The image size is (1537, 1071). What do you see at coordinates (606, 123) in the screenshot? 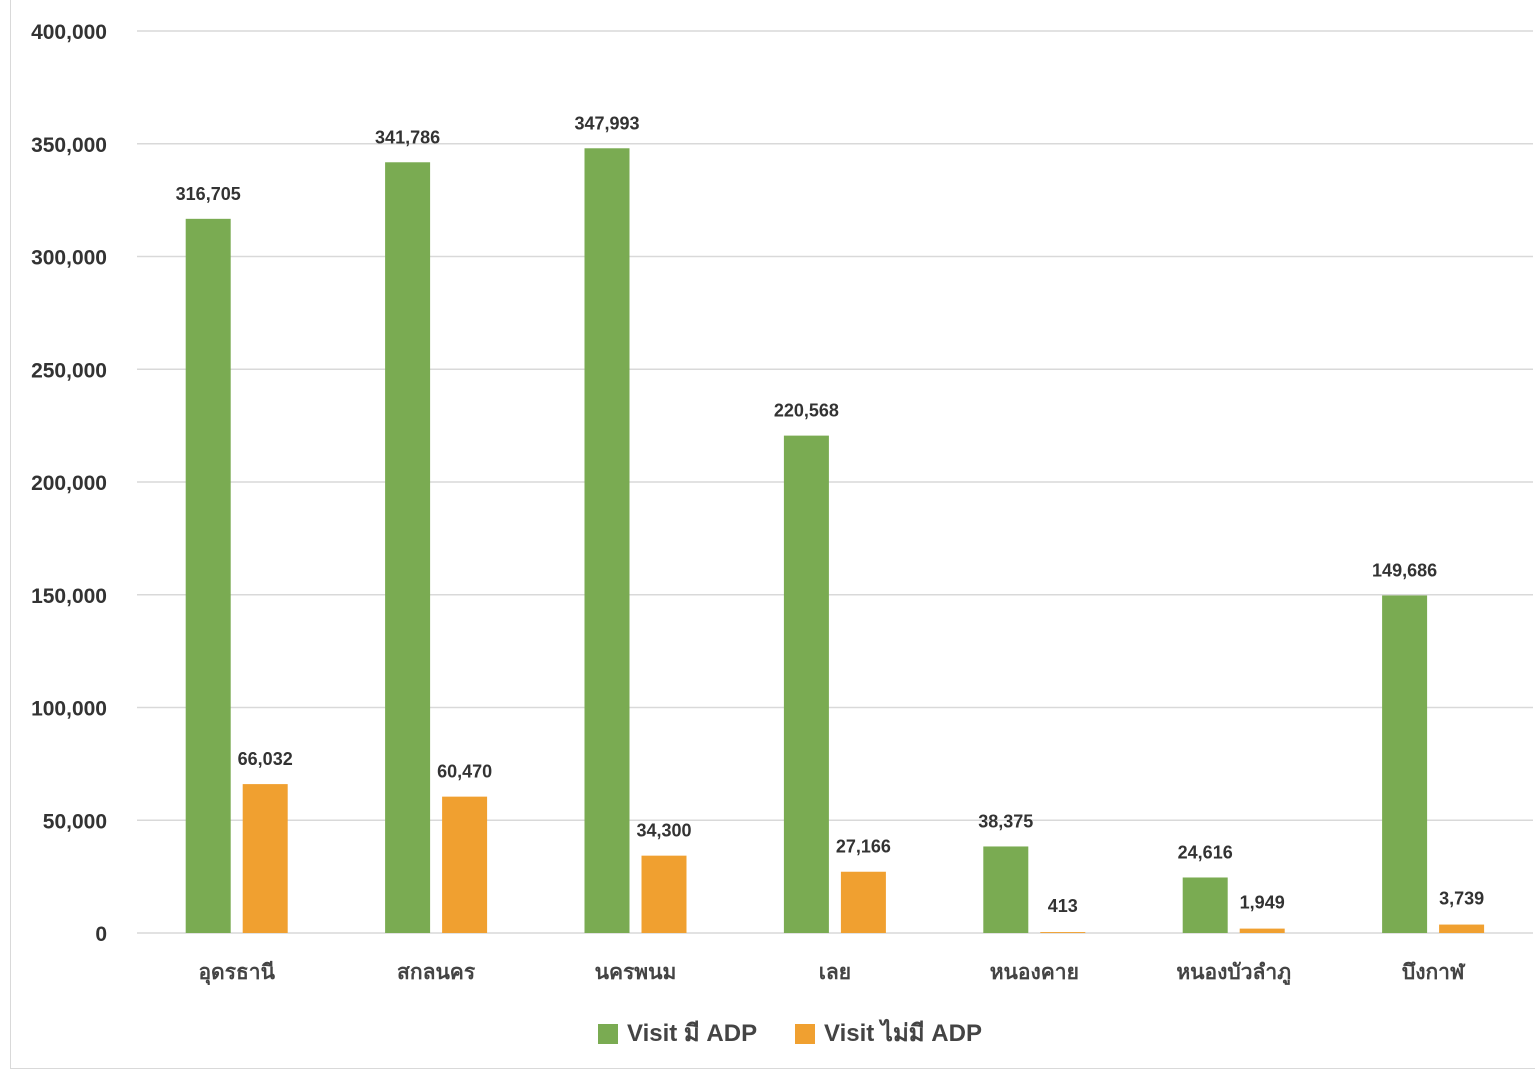
I see `data-label: 347,993` at bounding box center [606, 123].